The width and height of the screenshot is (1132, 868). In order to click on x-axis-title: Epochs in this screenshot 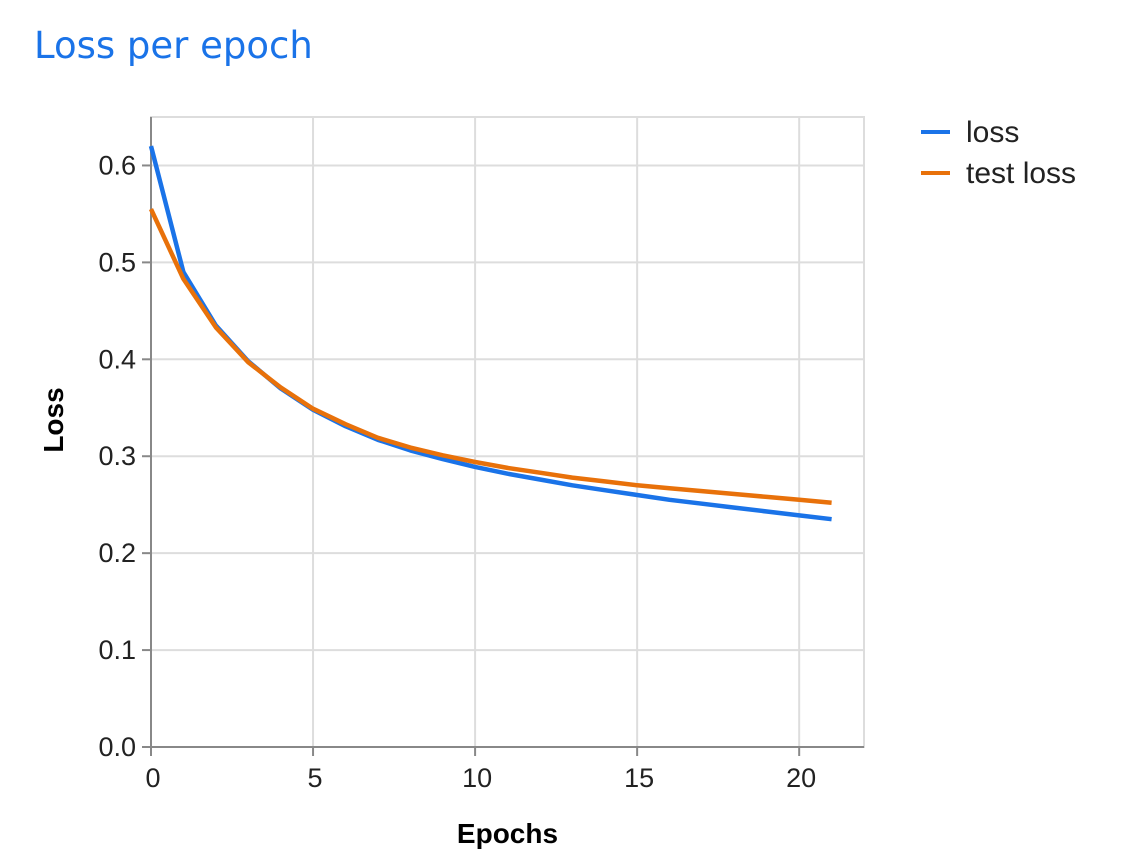, I will do `click(507, 833)`.